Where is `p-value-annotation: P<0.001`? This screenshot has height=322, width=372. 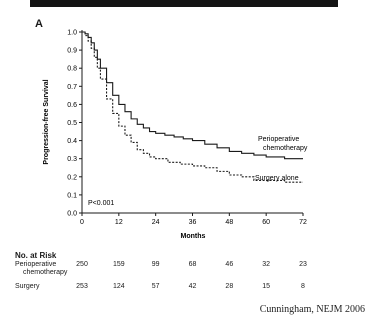
p-value-annotation: P<0.001 is located at coordinates (101, 203).